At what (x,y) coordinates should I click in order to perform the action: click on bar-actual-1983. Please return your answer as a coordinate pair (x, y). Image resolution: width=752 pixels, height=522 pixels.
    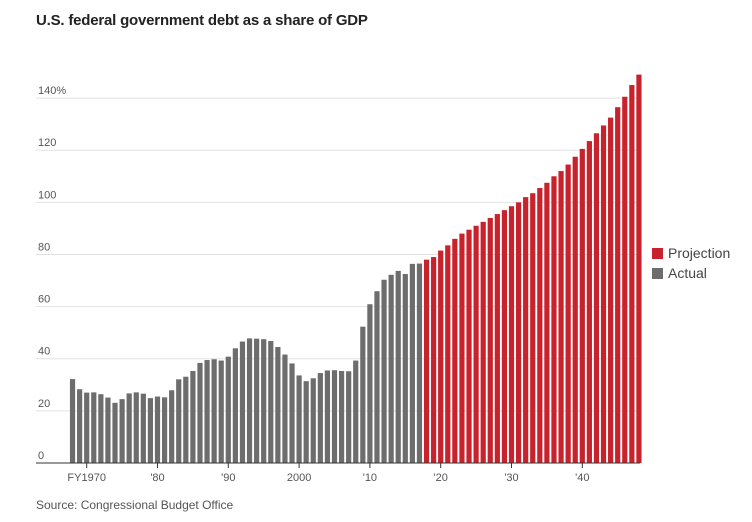
    Looking at the image, I should click on (179, 421).